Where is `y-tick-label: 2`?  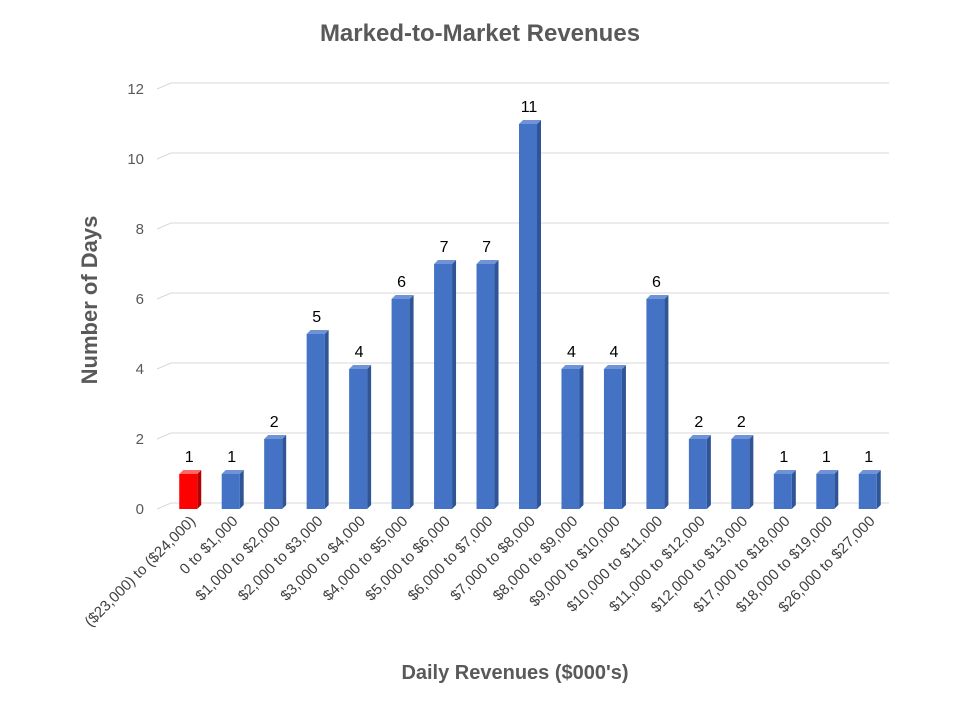
y-tick-label: 2 is located at coordinates (140, 439).